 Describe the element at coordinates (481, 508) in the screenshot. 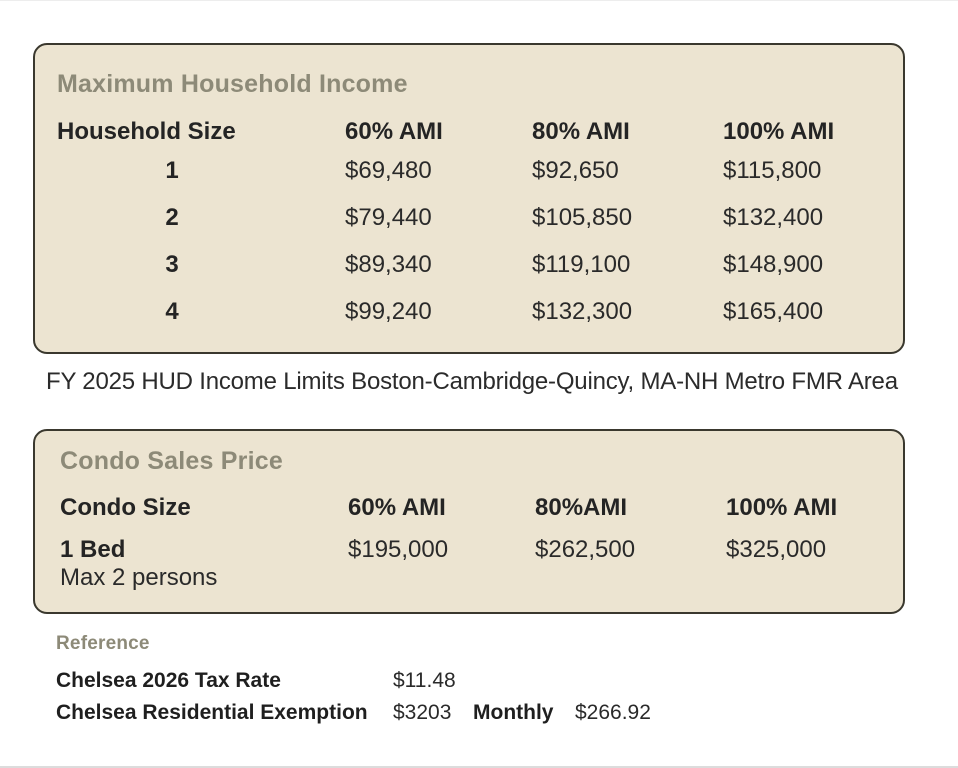

I see `condo-table-header-row: Condo Size 60% AMI 80%AMI 100% AMI` at that location.